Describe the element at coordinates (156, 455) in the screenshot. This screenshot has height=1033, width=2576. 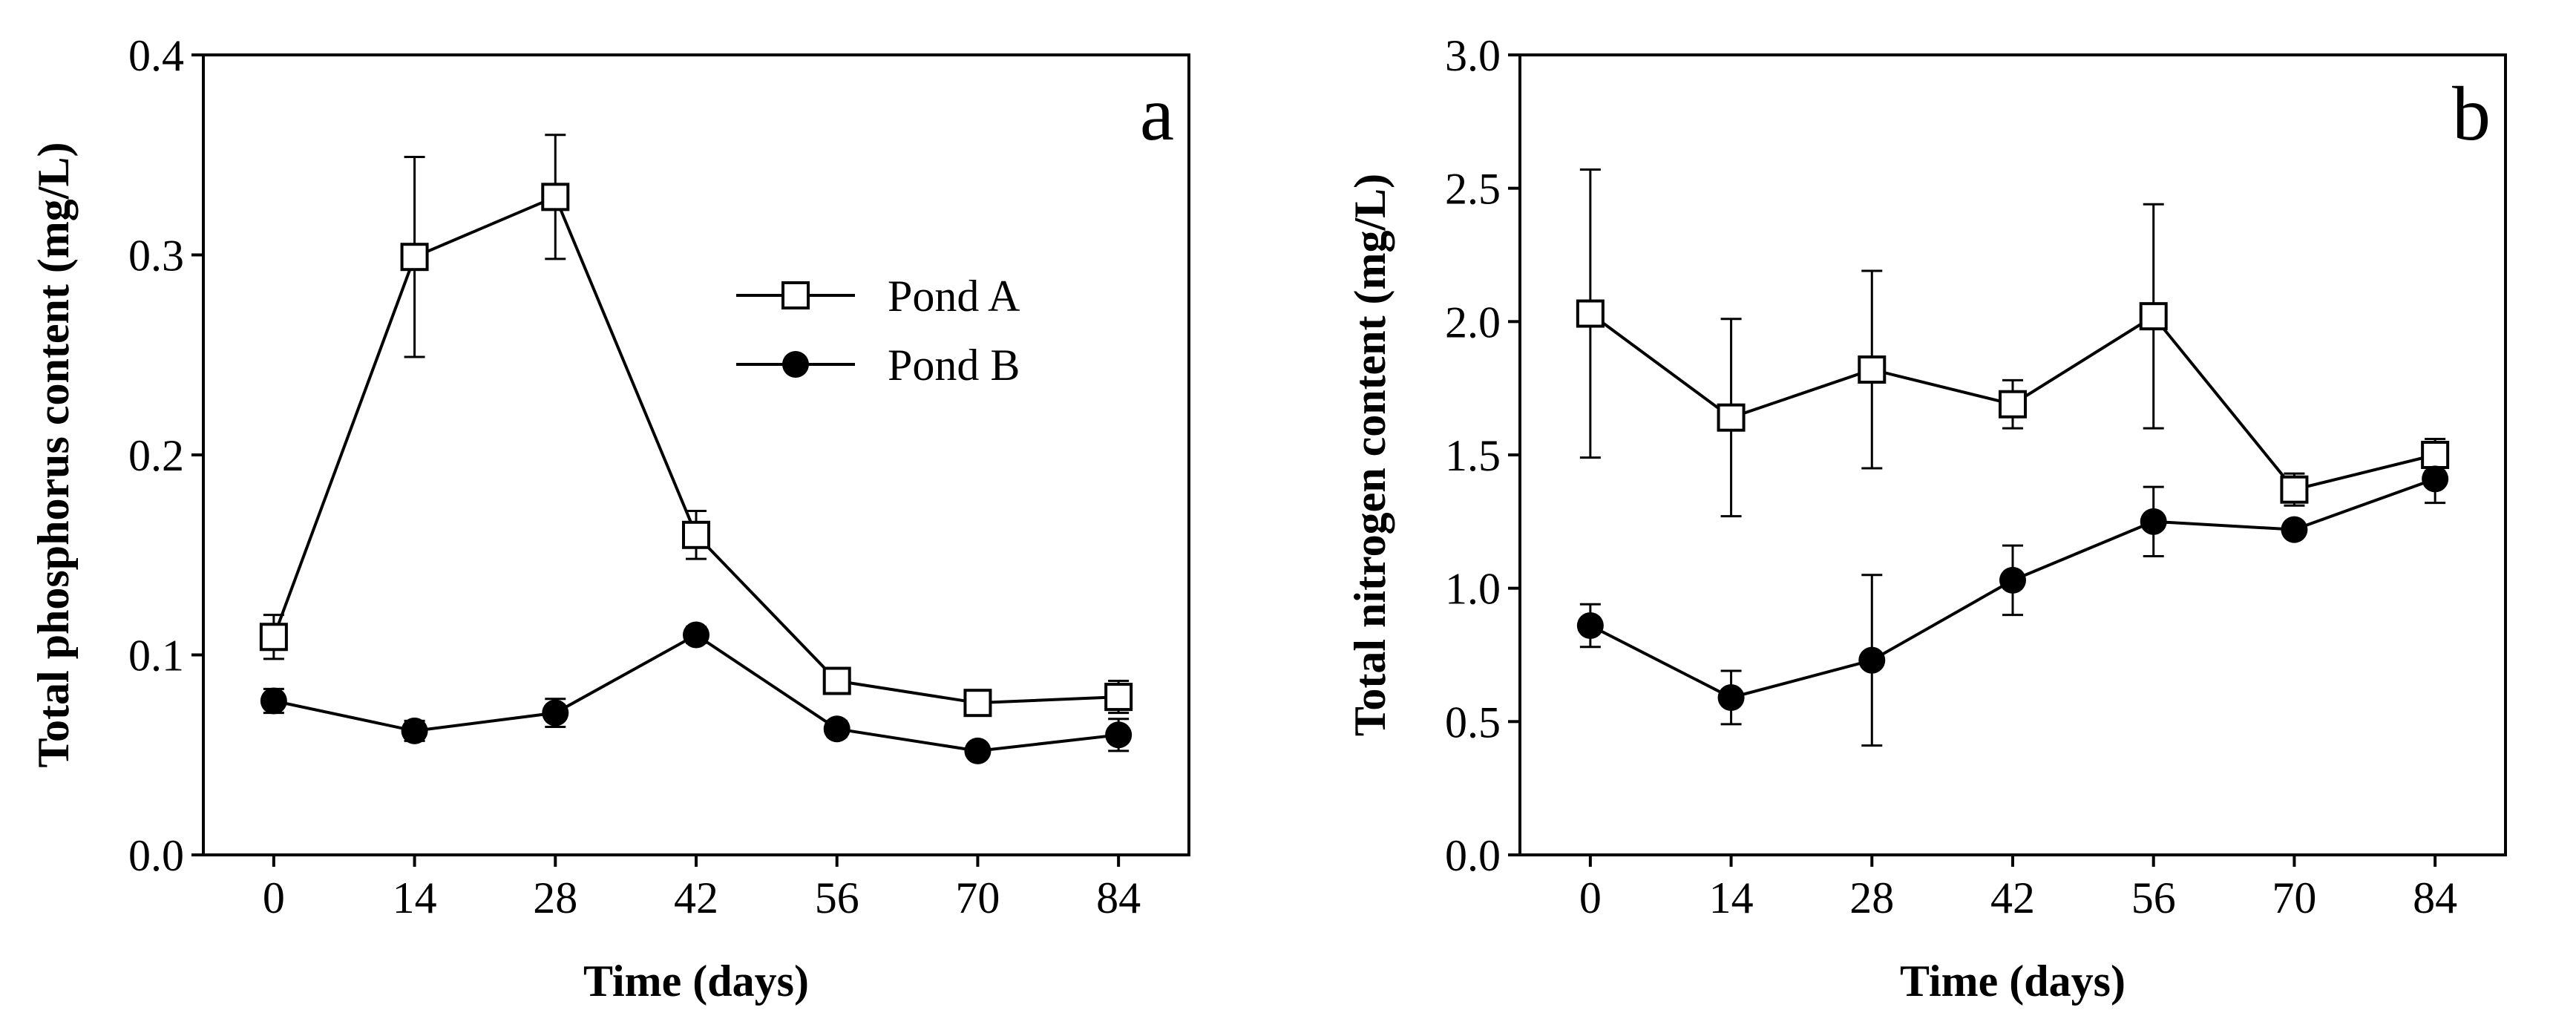
I see `y-tick-label: 0.2` at that location.